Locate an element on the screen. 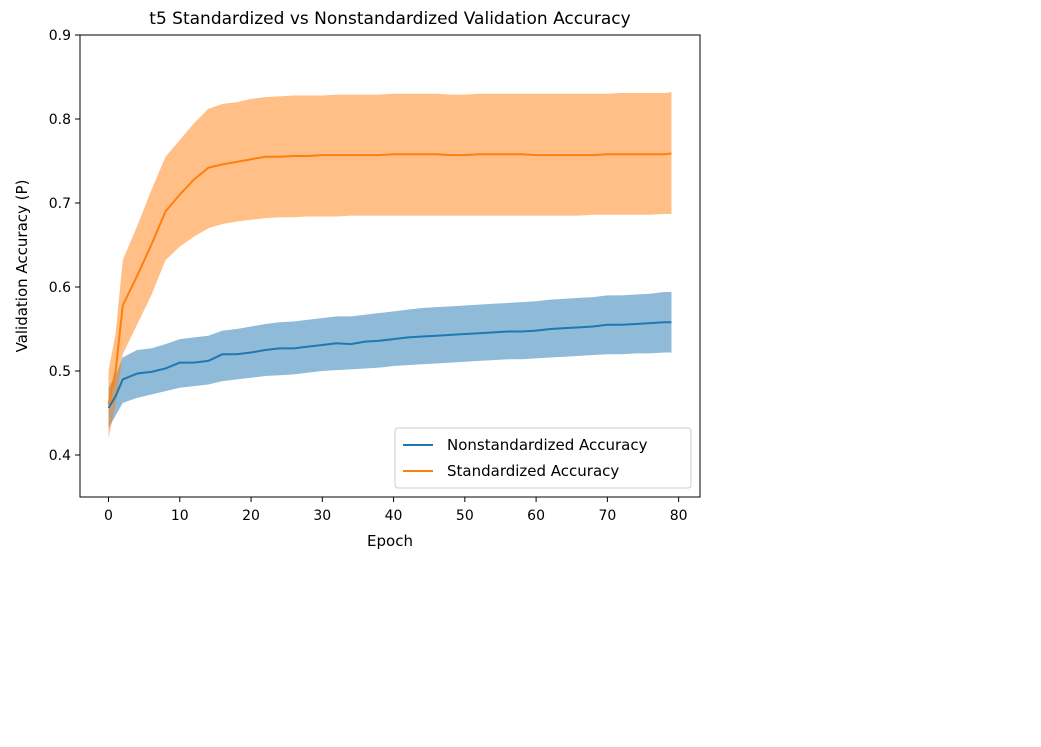  x-tick-label: 50 is located at coordinates (465, 516).